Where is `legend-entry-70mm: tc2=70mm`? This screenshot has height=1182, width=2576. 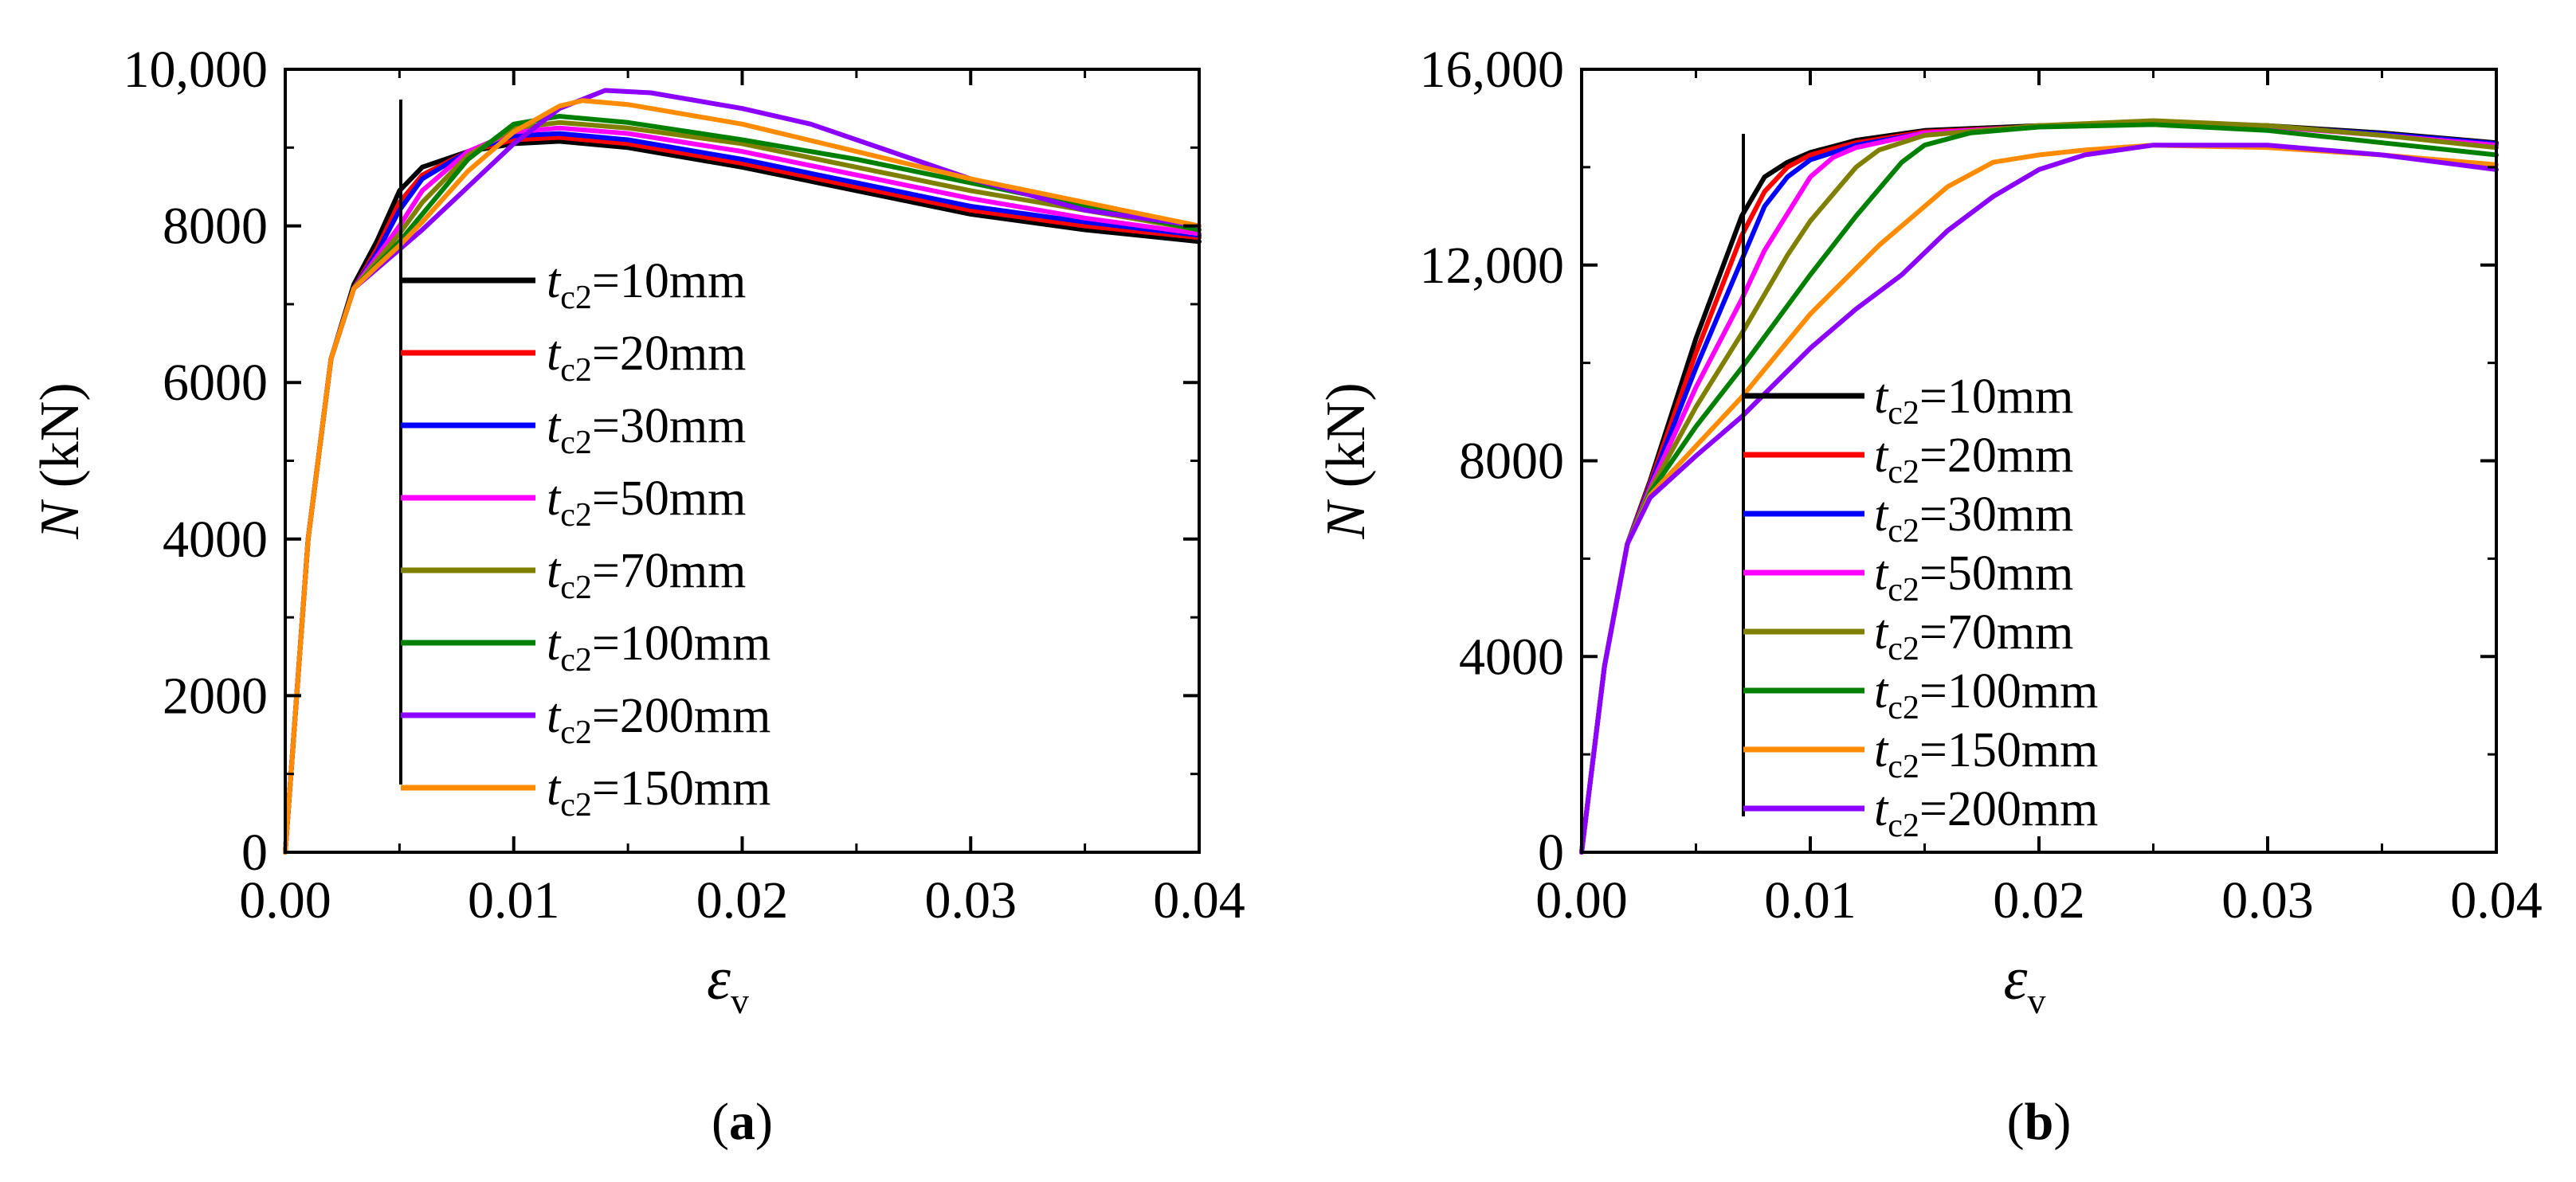 legend-entry-70mm: tc2=70mm is located at coordinates (646, 575).